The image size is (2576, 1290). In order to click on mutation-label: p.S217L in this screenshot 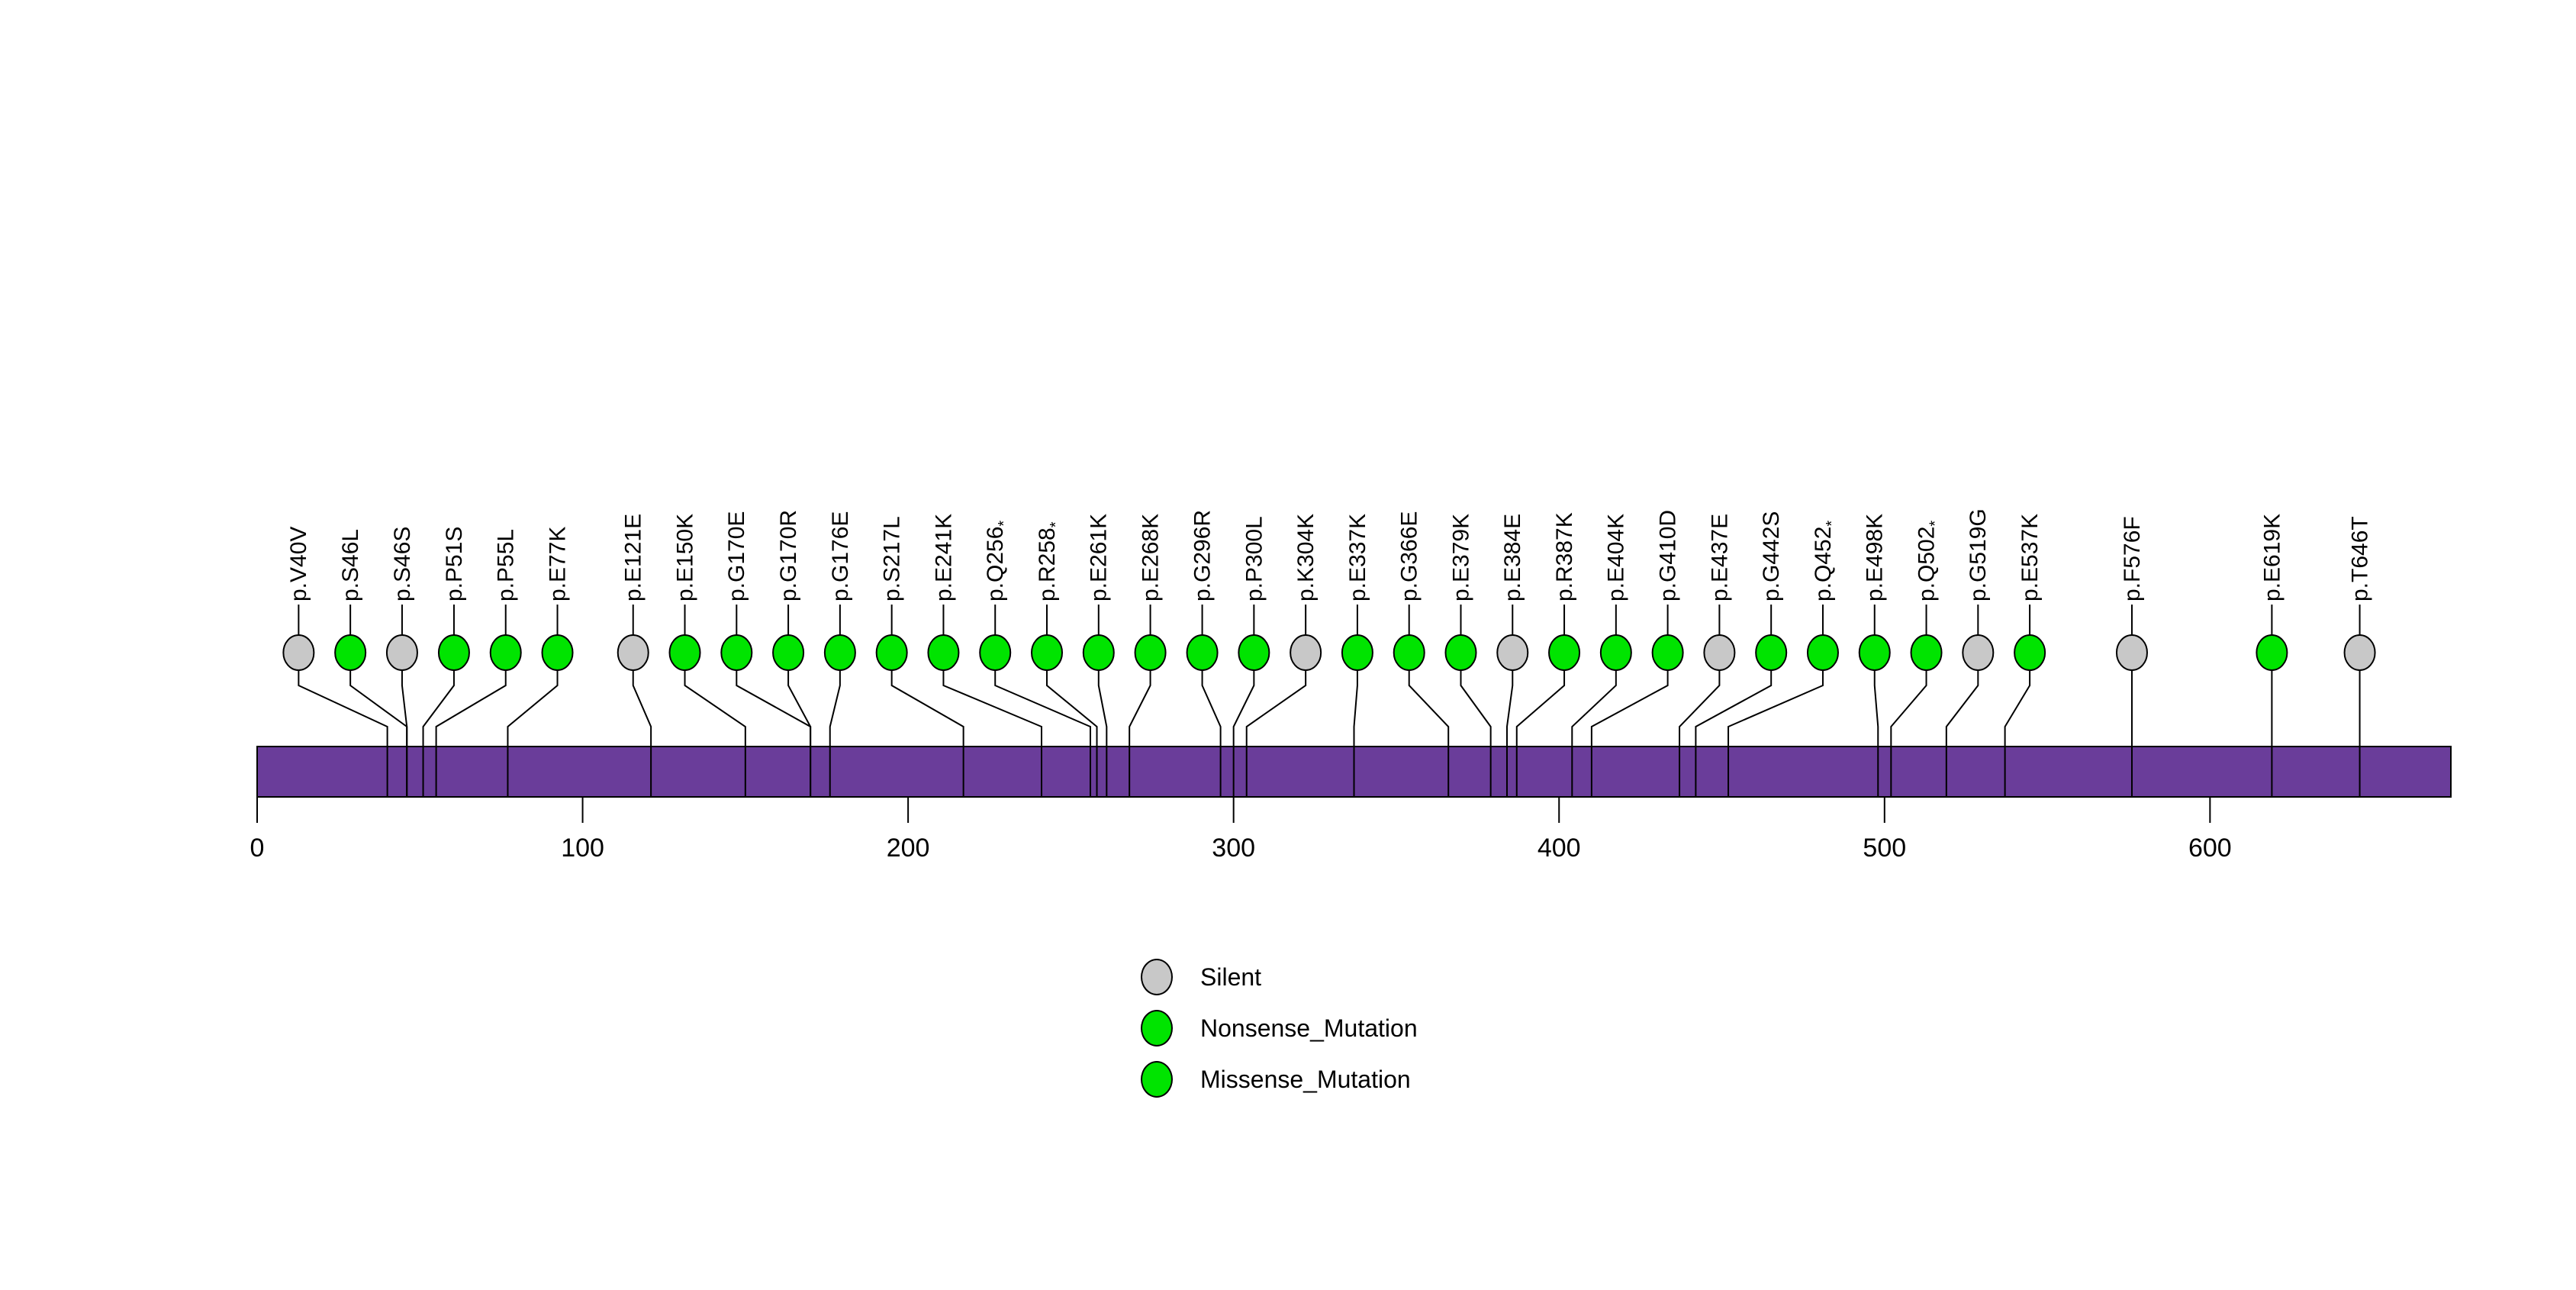, I will do `click(892, 559)`.